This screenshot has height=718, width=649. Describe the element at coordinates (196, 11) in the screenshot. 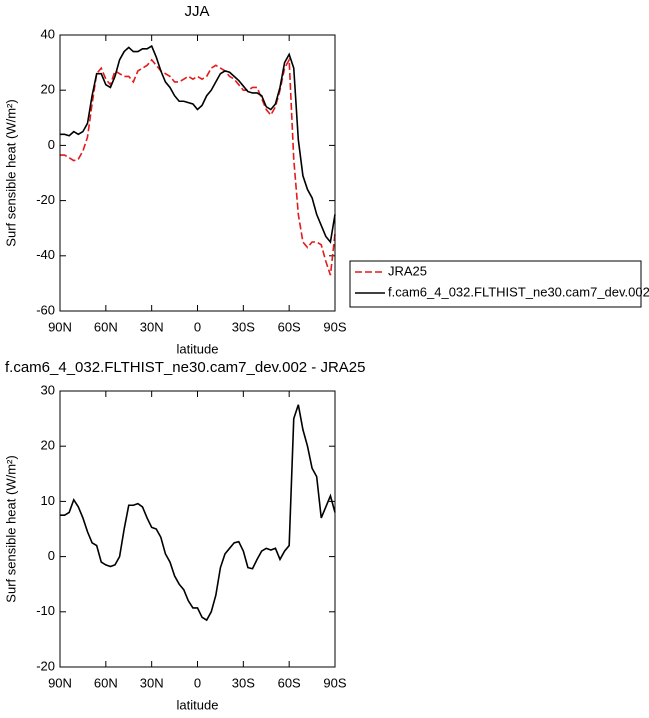

I see `chart-title: JJA` at that location.